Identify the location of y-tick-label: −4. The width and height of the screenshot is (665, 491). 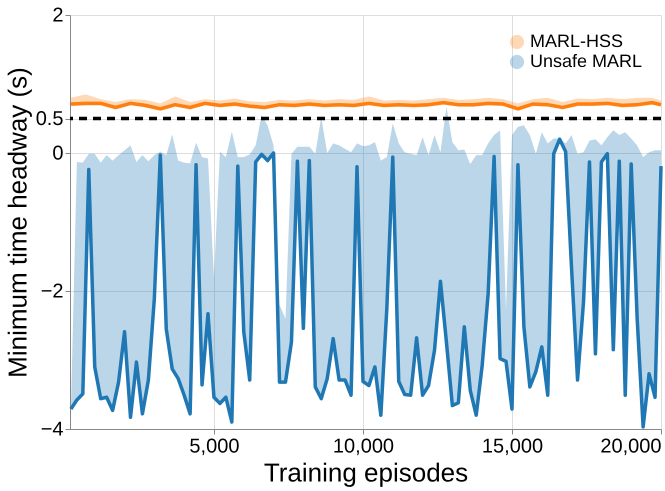
(52, 429).